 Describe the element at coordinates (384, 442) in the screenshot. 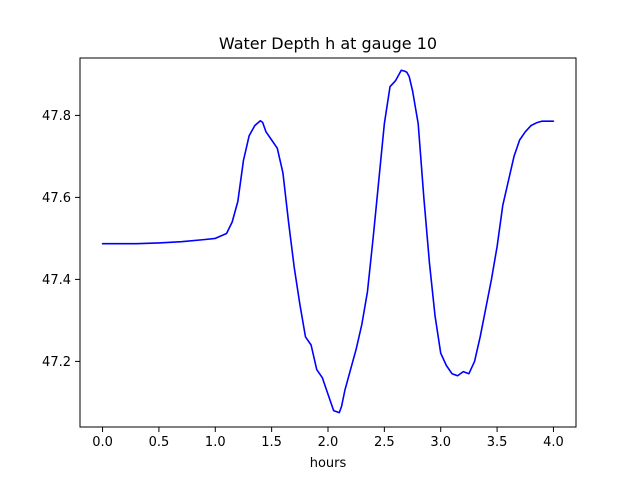

I see `x-tick-label: 2.5` at that location.